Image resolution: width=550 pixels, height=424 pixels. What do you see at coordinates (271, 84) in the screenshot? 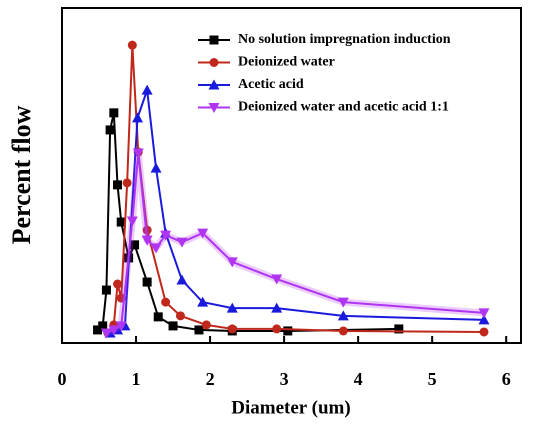
I see `legend-label: Acetic acid` at bounding box center [271, 84].